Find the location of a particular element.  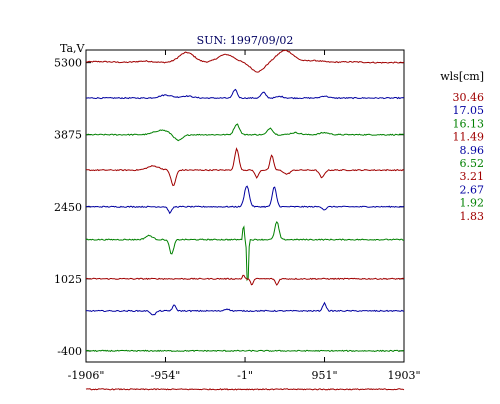

chart-title: SUN: 1997/09/02 is located at coordinates (245, 40).